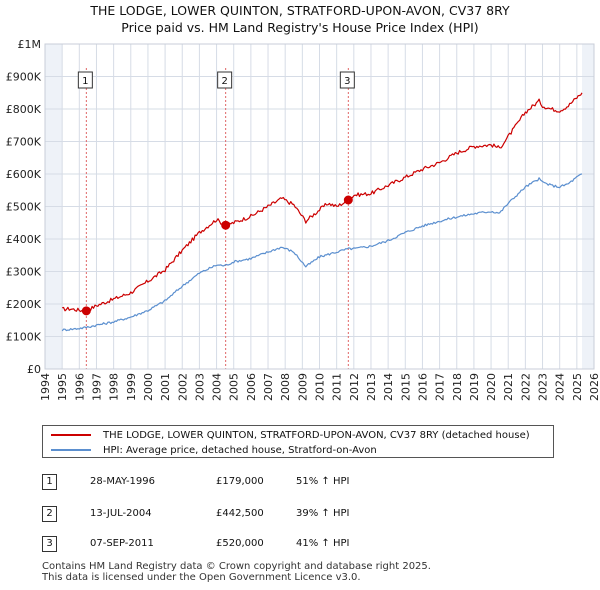 This screenshot has height=590, width=600. What do you see at coordinates (240, 481) in the screenshot?
I see `sale-price: £179,000` at bounding box center [240, 481].